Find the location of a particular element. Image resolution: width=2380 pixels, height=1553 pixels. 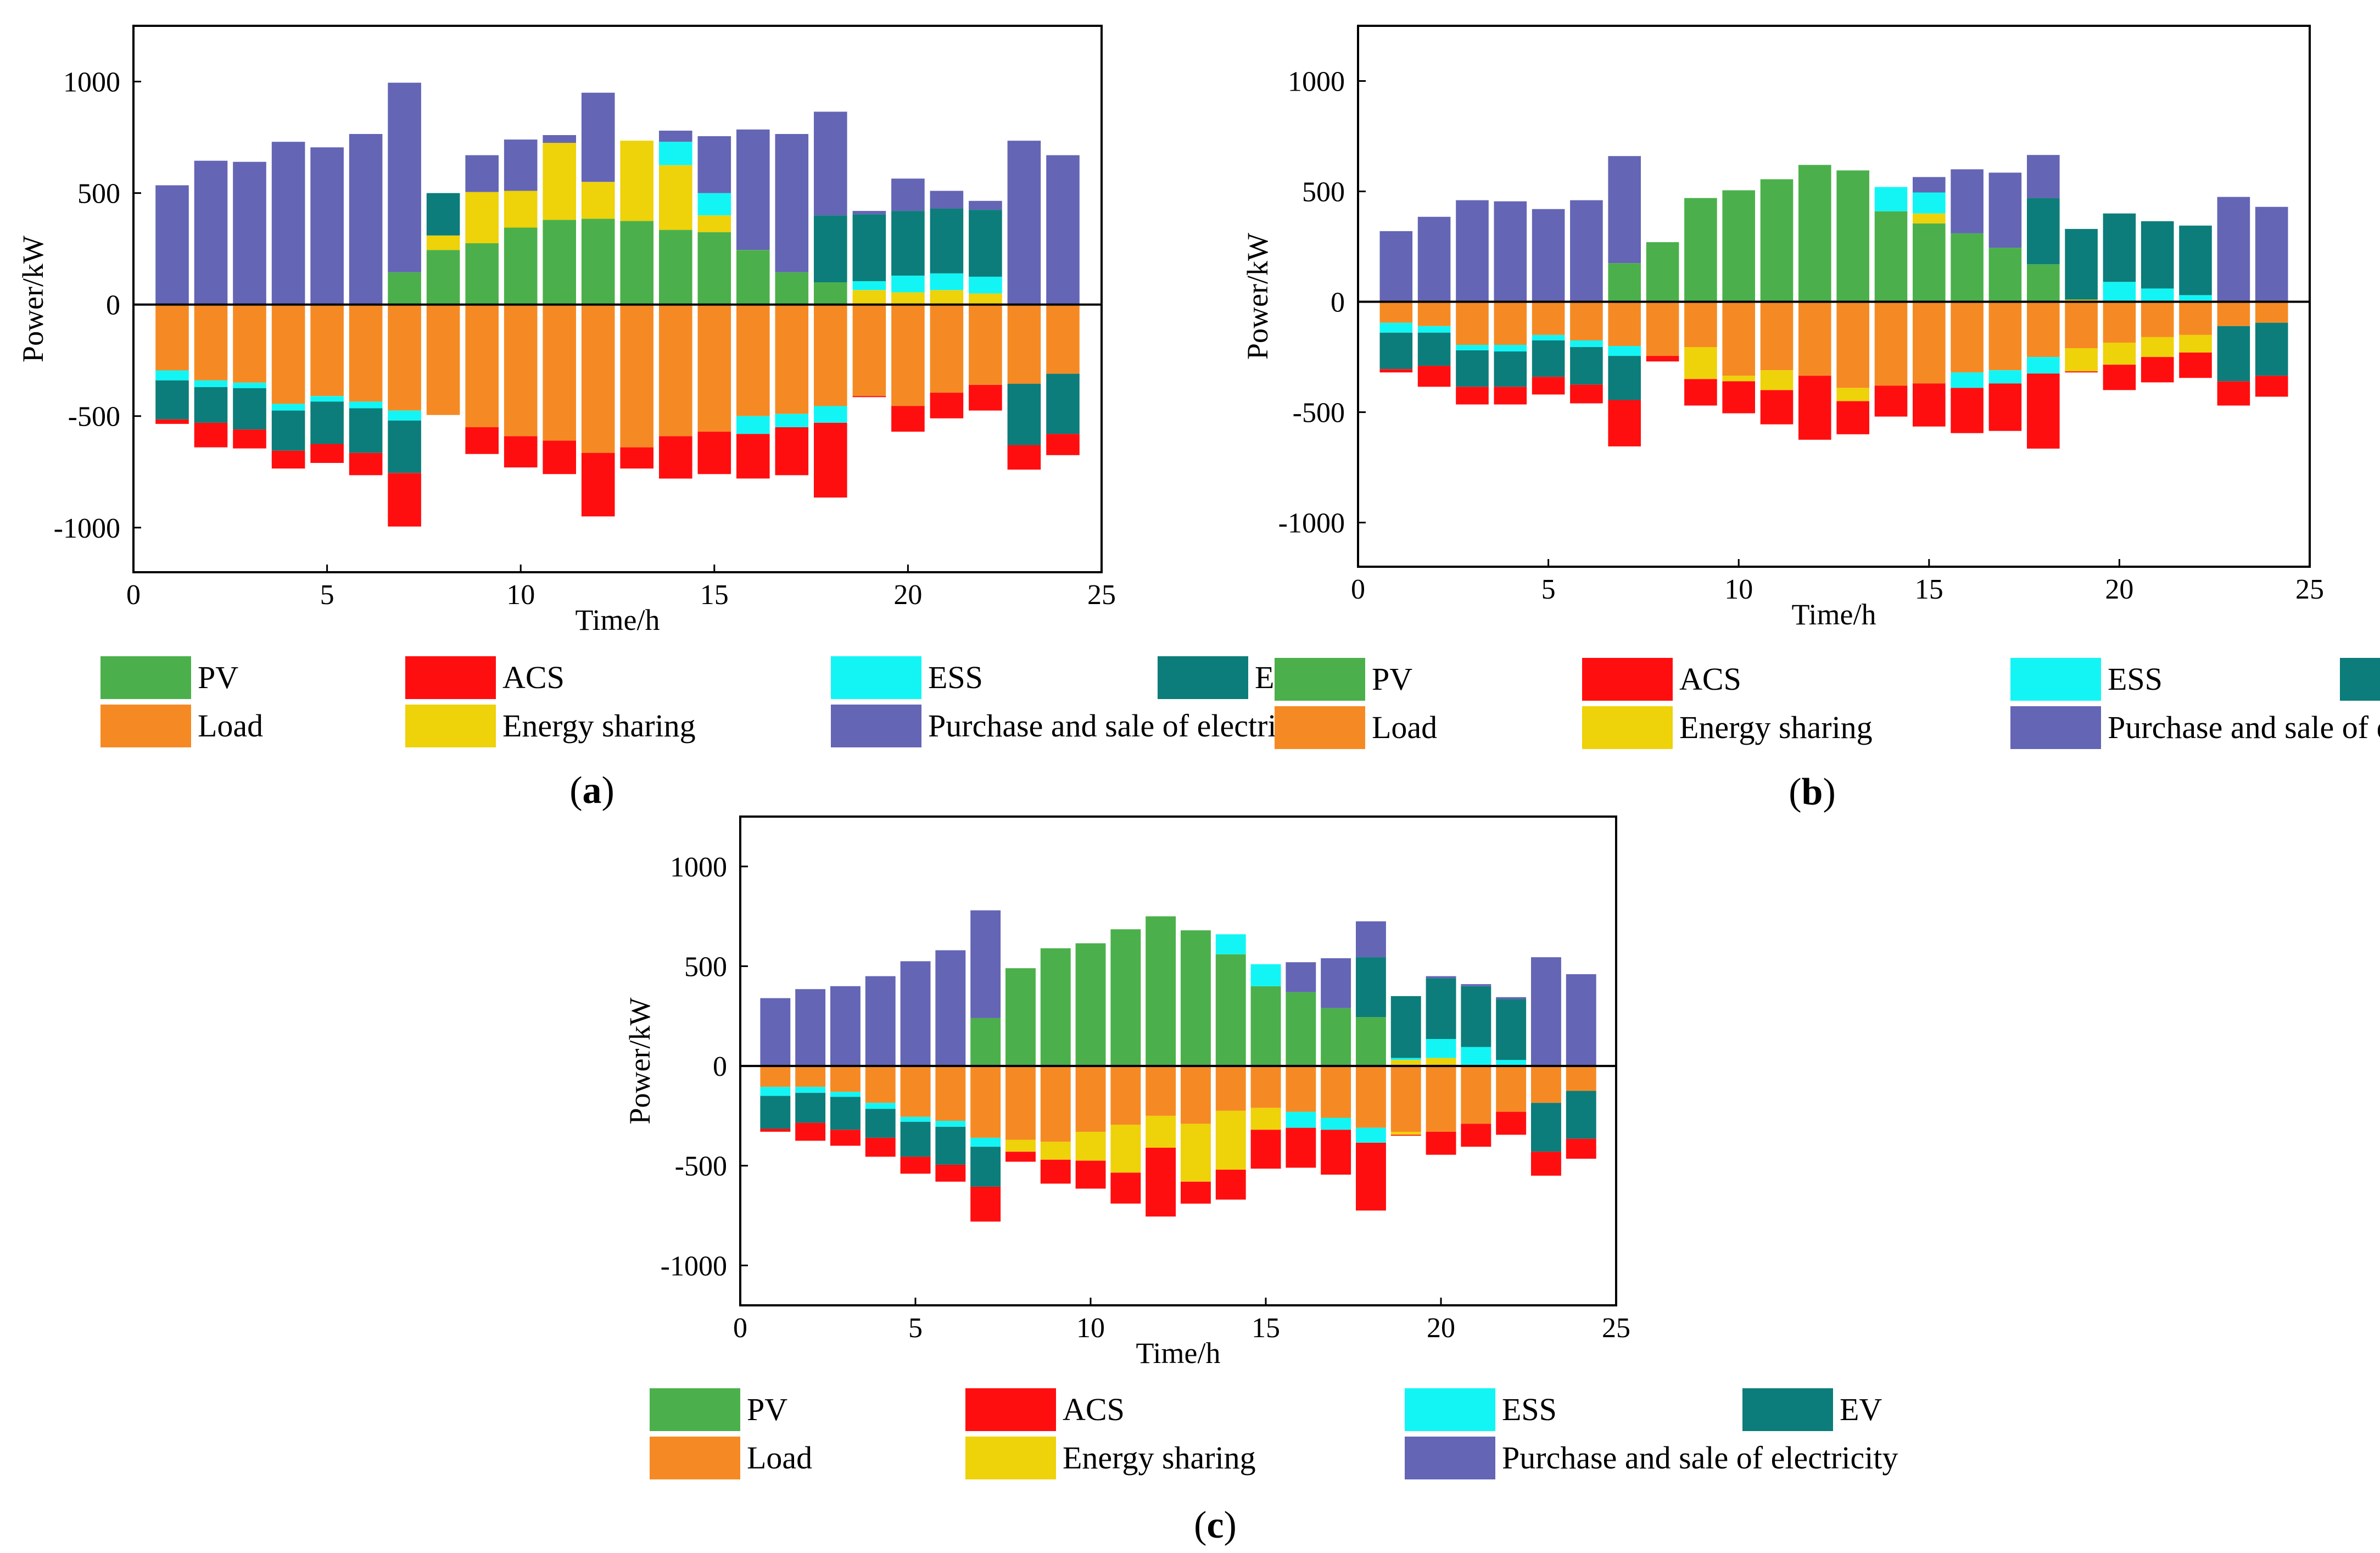

y-tick-label: 500 is located at coordinates (98, 194).